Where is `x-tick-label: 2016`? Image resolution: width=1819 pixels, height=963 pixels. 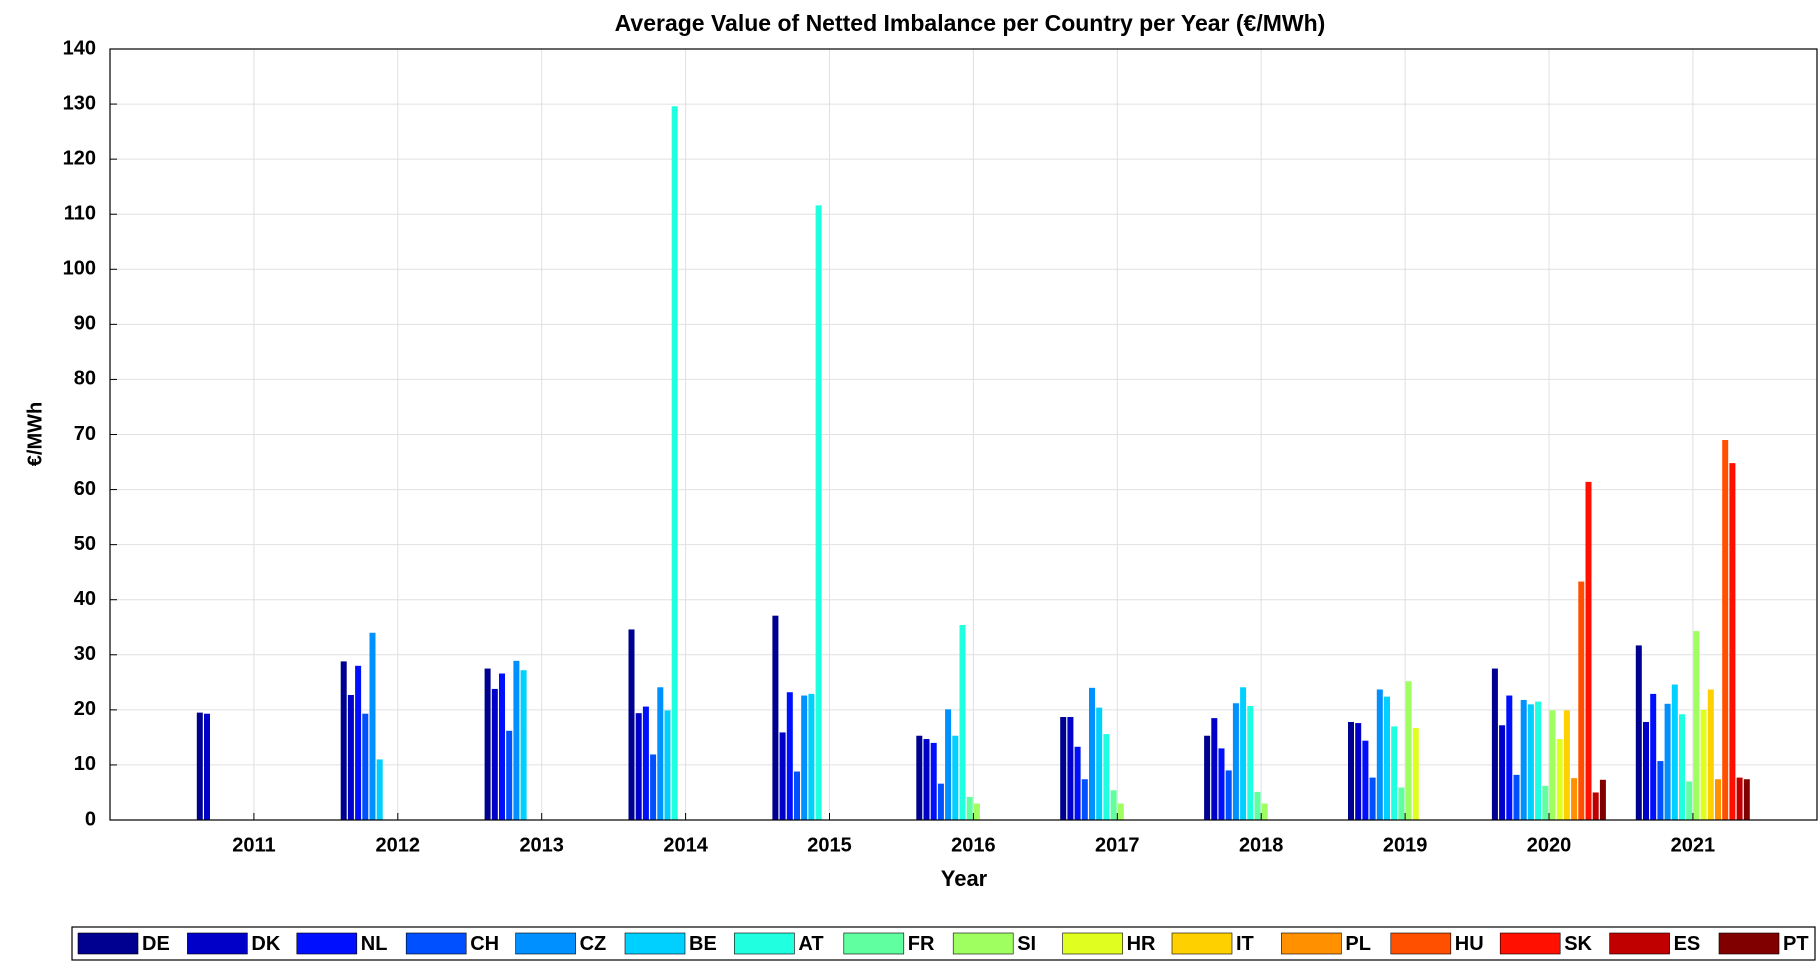
x-tick-label: 2016 is located at coordinates (973, 845).